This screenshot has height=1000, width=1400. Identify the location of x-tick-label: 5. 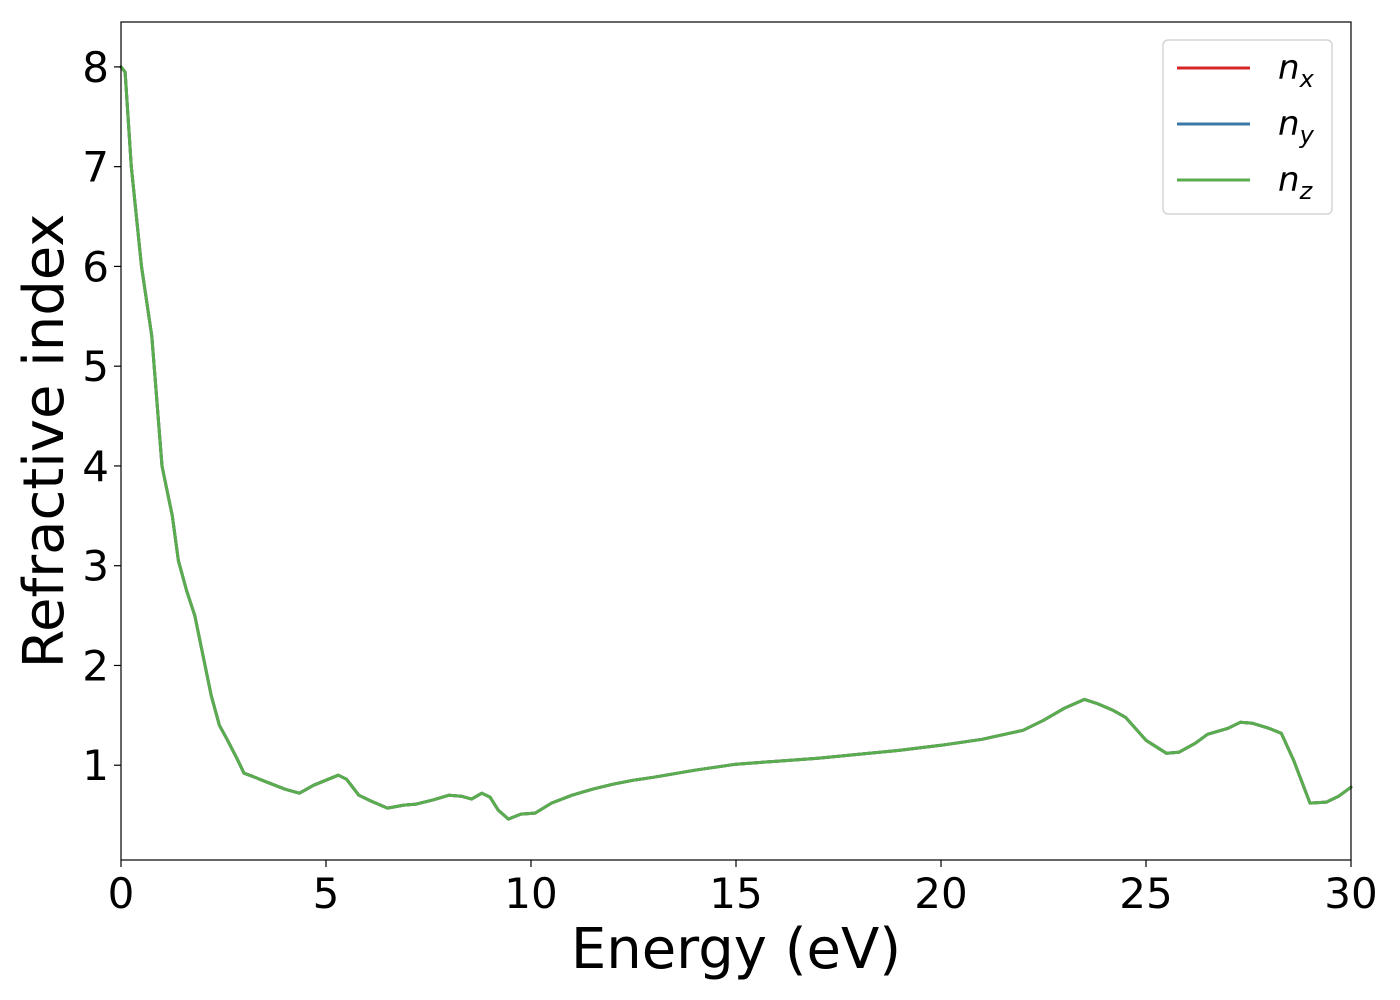
(326, 893).